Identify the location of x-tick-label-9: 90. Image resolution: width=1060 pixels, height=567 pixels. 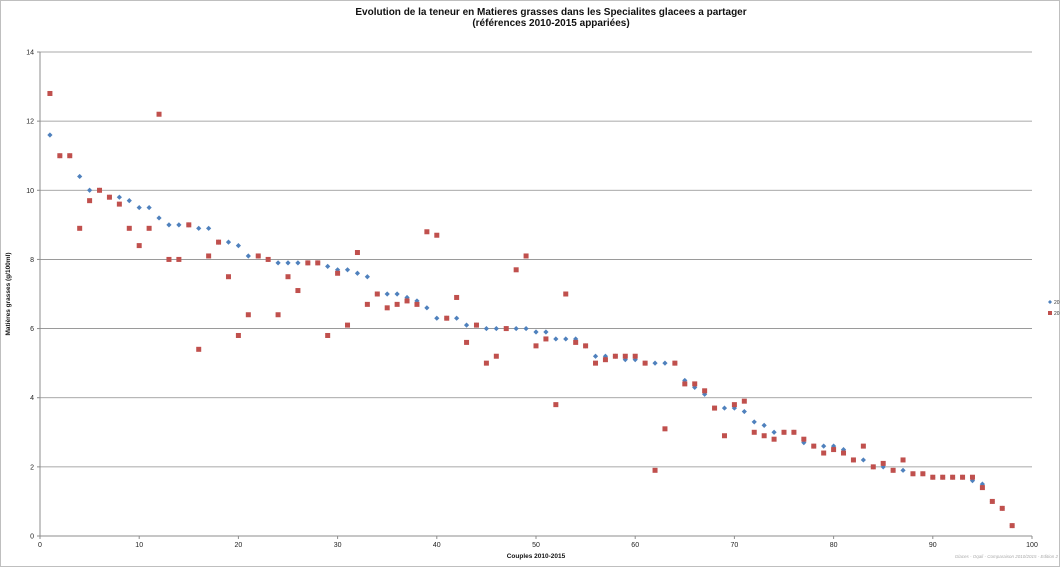
(933, 545).